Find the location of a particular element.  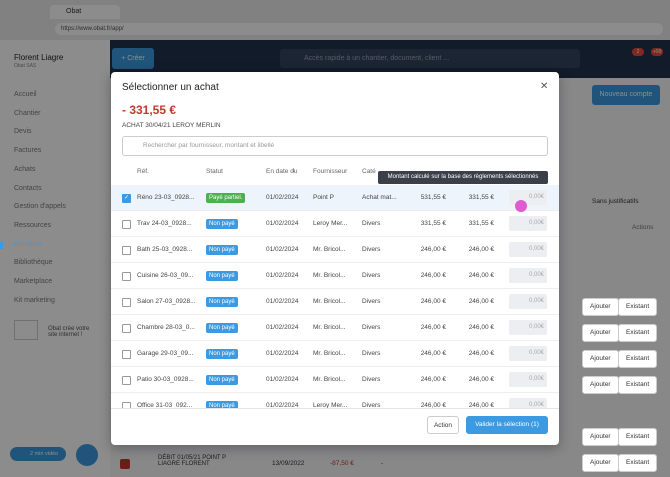

cursor-icon is located at coordinates (521, 206).